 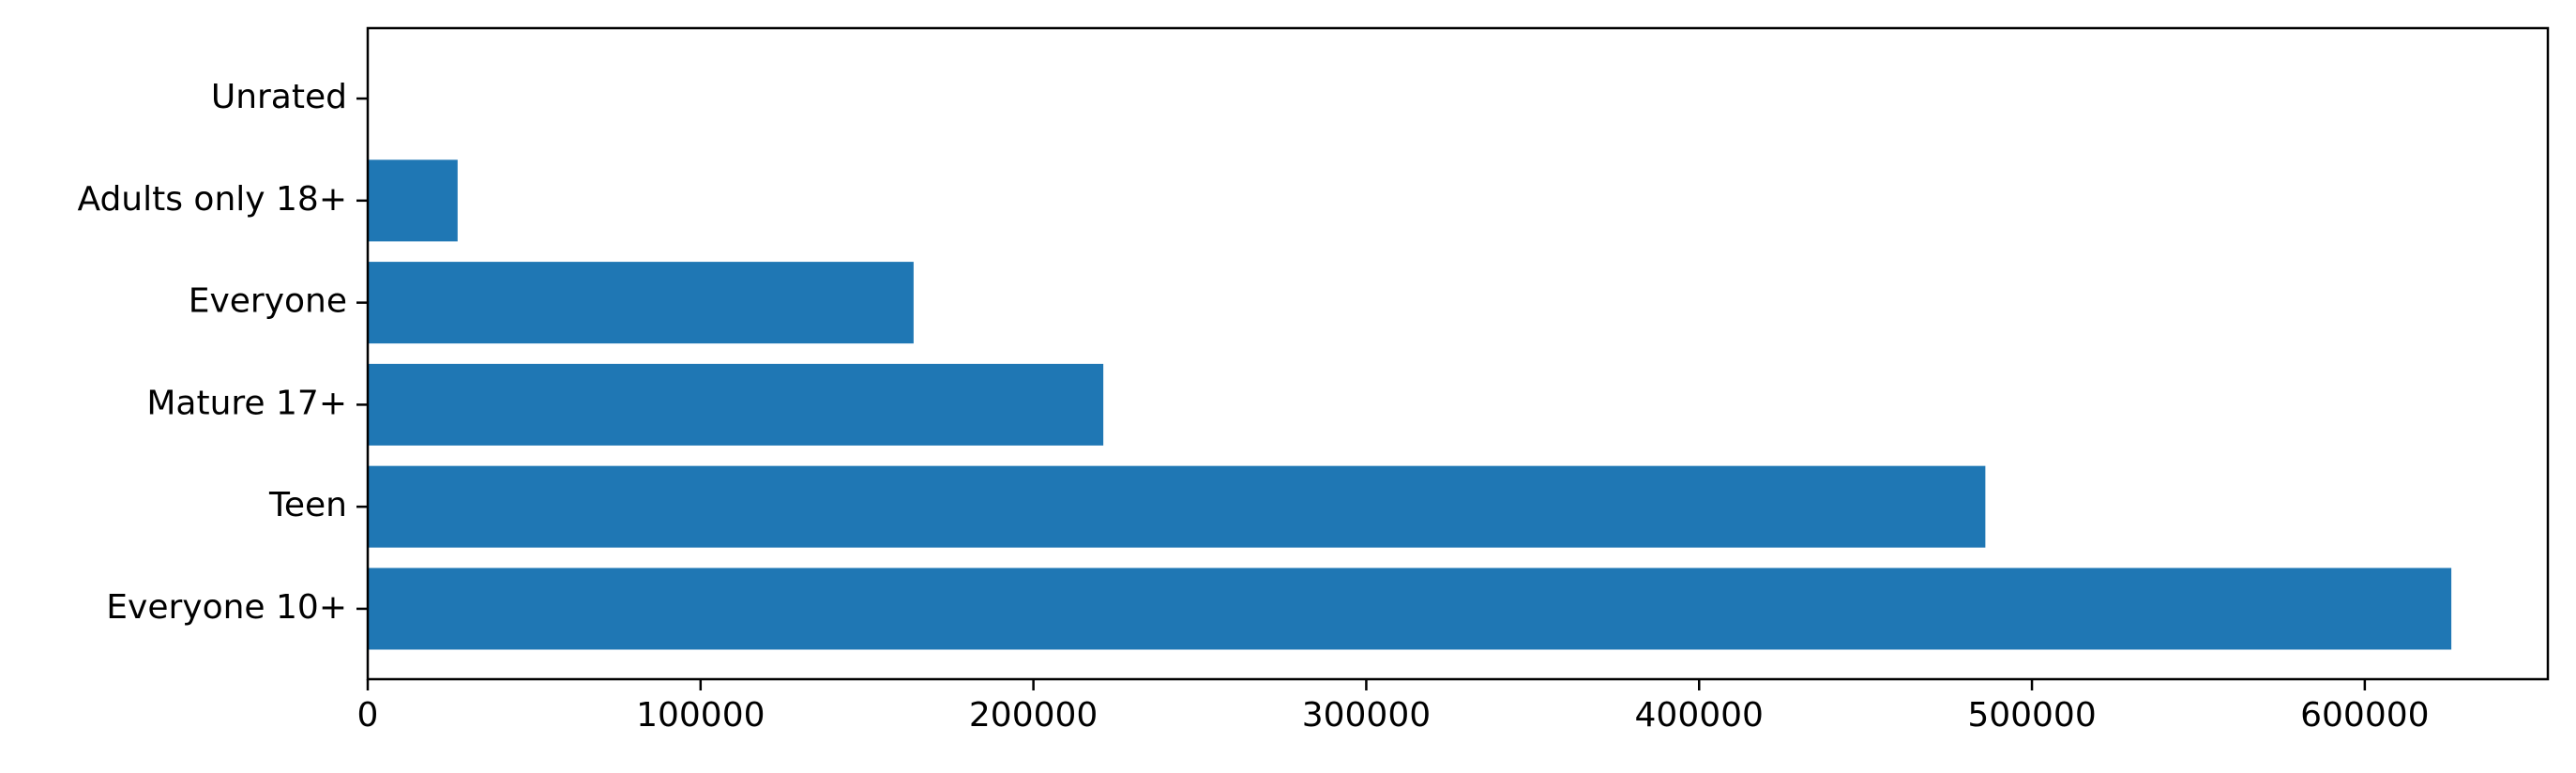 What do you see at coordinates (2364, 715) in the screenshot?
I see `x-tick-label: 600000` at bounding box center [2364, 715].